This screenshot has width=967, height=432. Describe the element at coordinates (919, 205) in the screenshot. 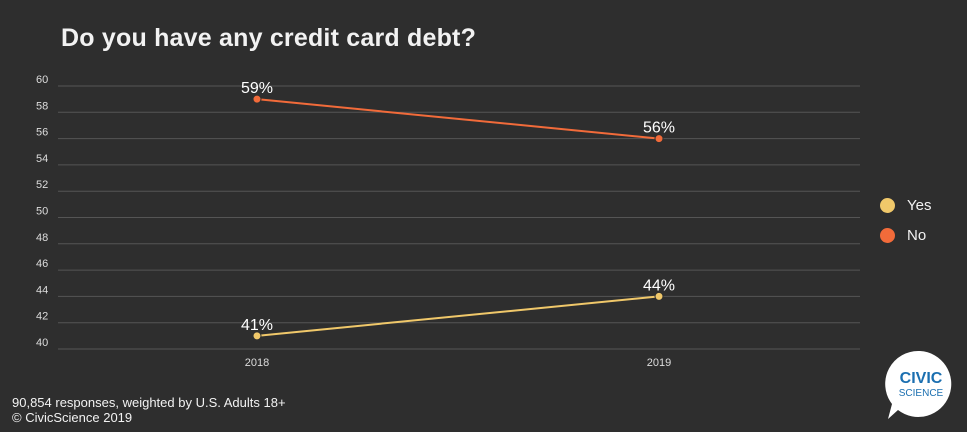

I see `legend-label-yes: Yes` at that location.